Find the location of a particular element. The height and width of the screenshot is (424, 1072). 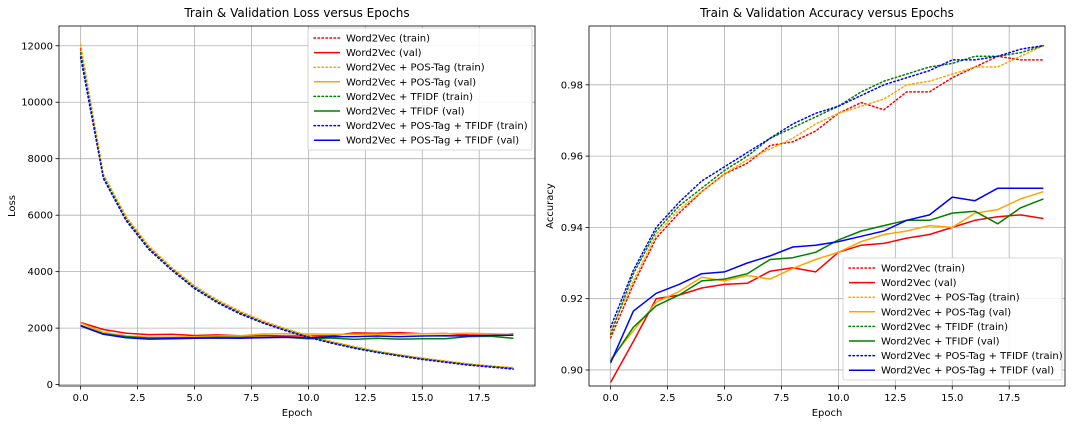

accuracy-x-tick-label: 2.5 is located at coordinates (668, 398).